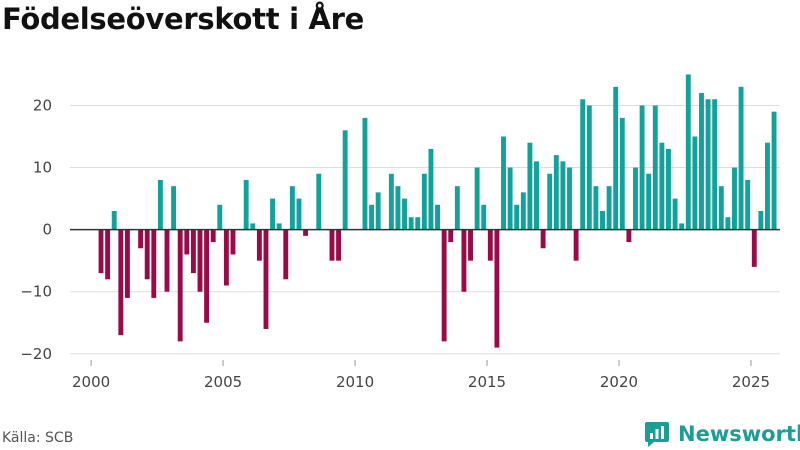 The image size is (800, 450). Describe the element at coordinates (183, 19) in the screenshot. I see `chart-title: Födelseöverskott i Åre` at that location.